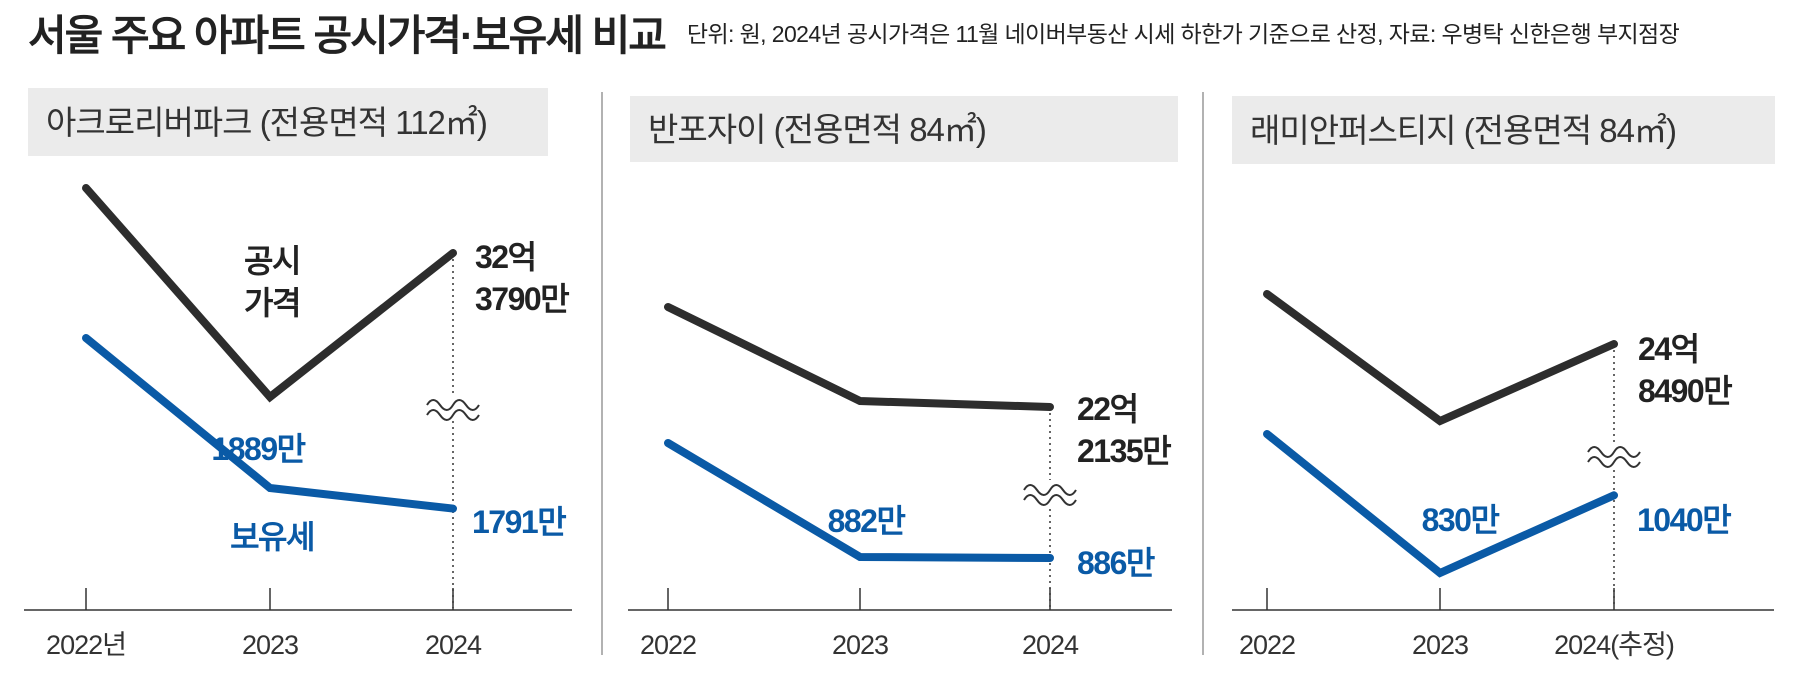  Describe the element at coordinates (272, 537) in the screenshot. I see `series-label-tax: 보유세` at that location.